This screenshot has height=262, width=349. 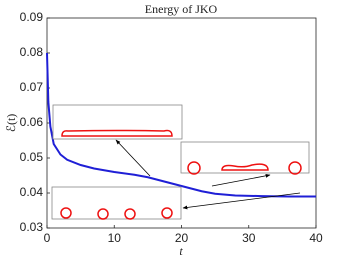 What do you see at coordinates (182, 238) in the screenshot?
I see `x-tick-label: 20` at bounding box center [182, 238].